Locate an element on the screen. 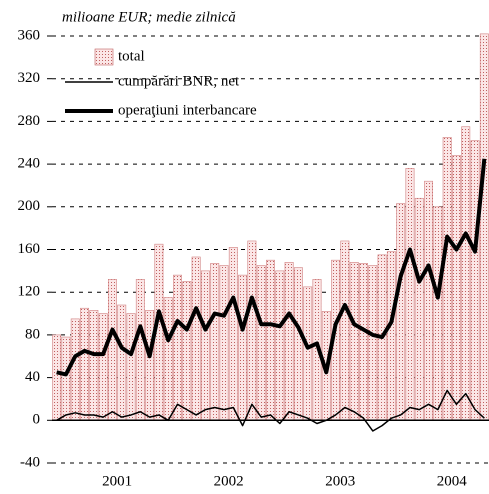  y-tick-label: 280 is located at coordinates (29, 121).